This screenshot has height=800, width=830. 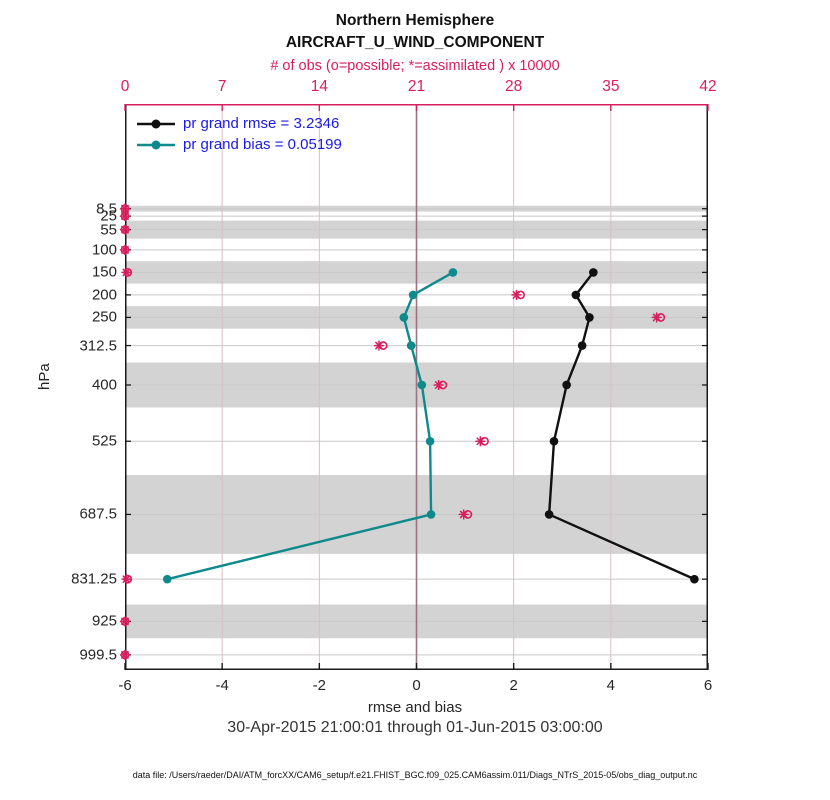 I want to click on x-axis-tick-label: 0, so click(x=416, y=685).